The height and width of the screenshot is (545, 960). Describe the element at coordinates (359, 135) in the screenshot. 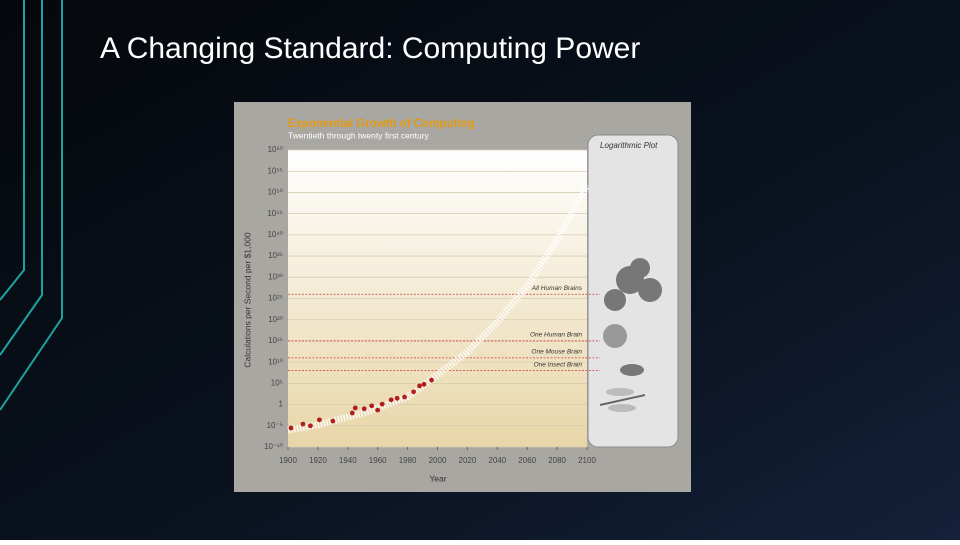

I see `chart-subtitle: Twentieth through twenty first century` at that location.